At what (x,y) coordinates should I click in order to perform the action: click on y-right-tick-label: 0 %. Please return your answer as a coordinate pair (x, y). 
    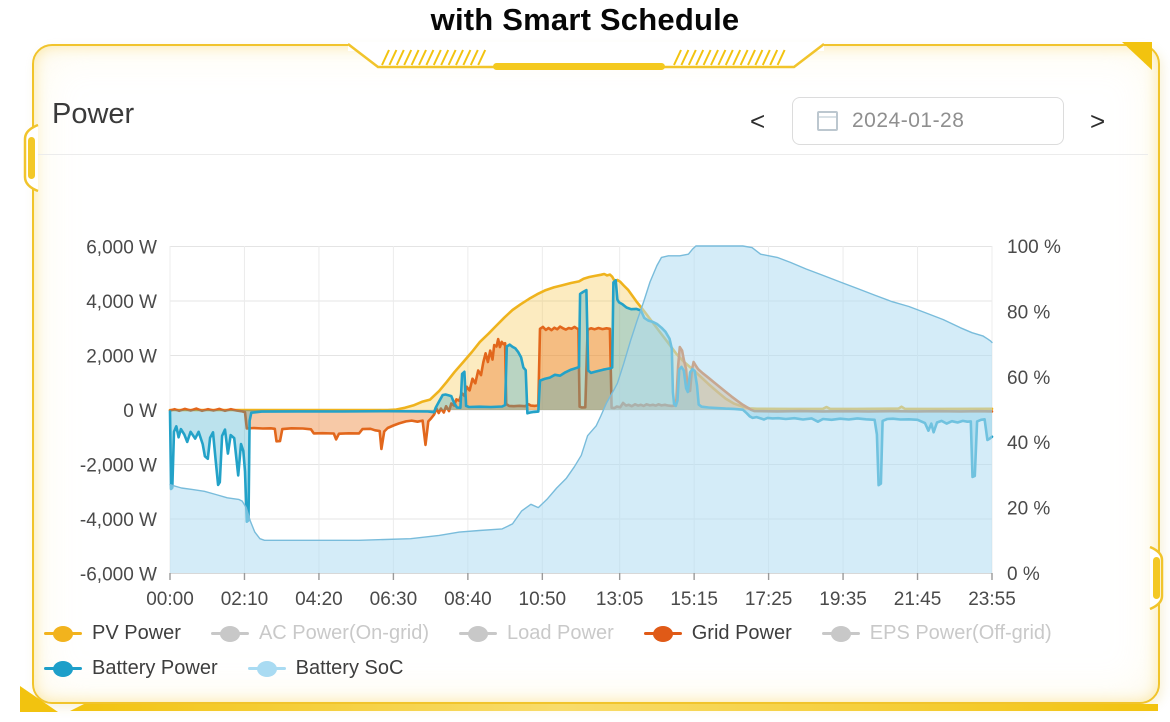
    Looking at the image, I should click on (1023, 574).